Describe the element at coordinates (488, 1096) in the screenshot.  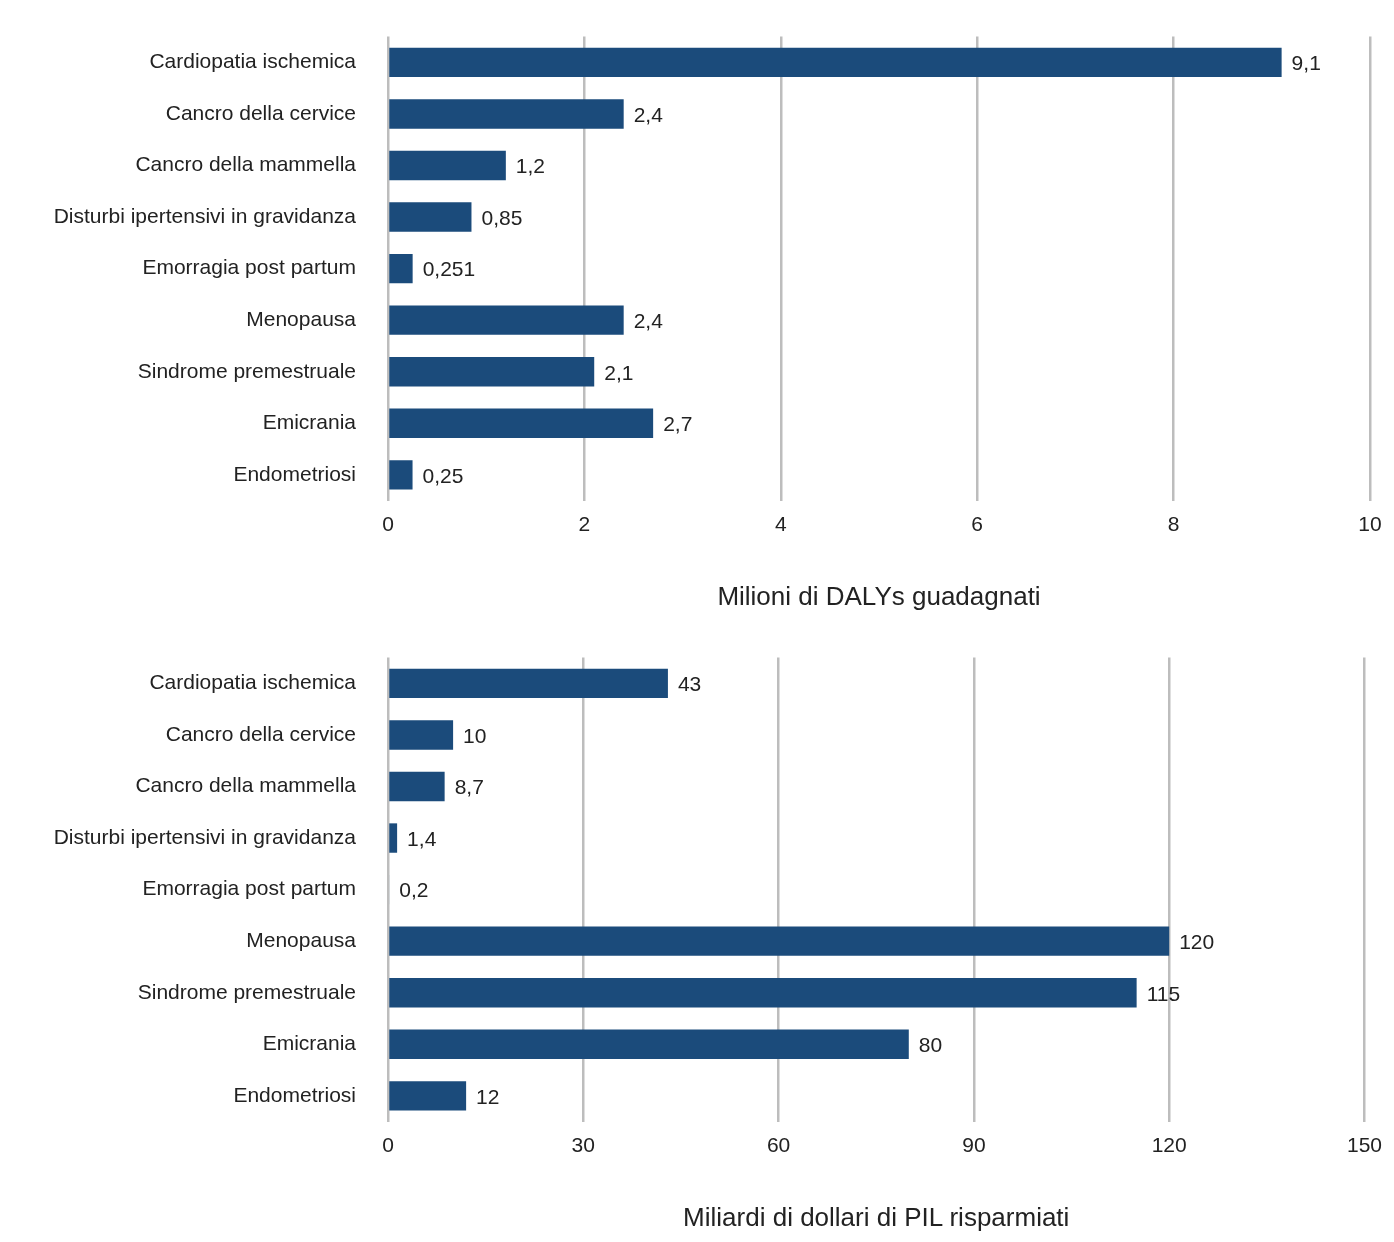
I see `data-label: 12` at that location.